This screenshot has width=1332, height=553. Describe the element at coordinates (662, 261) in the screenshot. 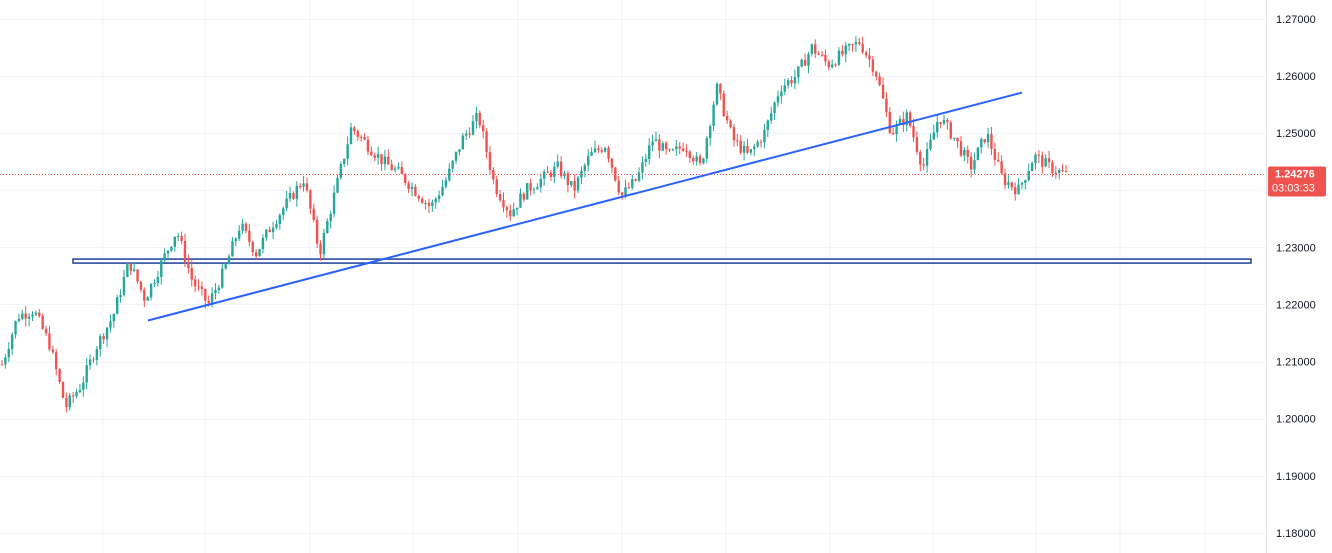

I see `support-line` at that location.